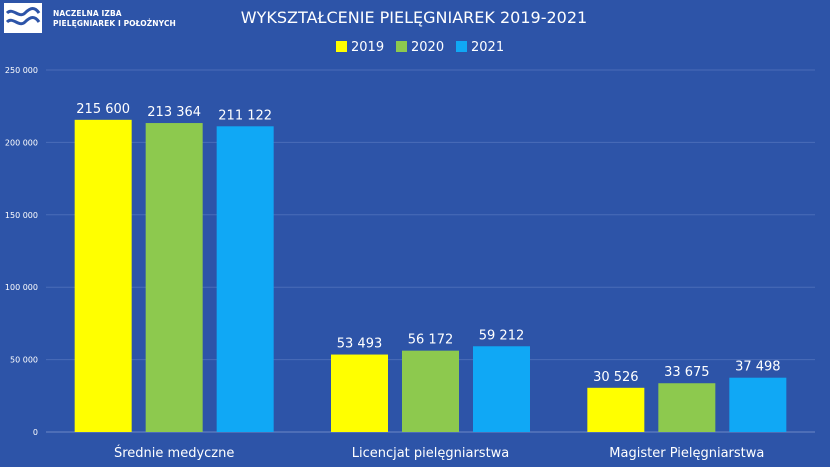  I want to click on chart-title: WYKSZTAŁCENIE PIELĘGNIAREK 2019-2021, so click(414, 17).